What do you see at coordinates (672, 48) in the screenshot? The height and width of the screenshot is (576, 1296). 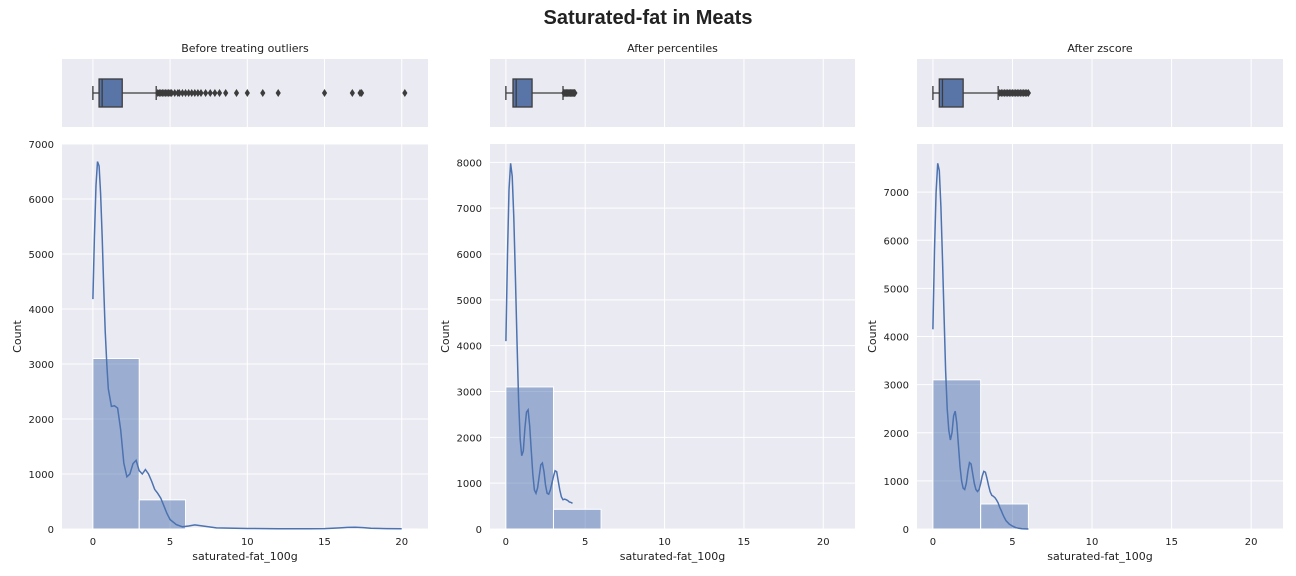 I see `boxplot-title: After percentiles` at bounding box center [672, 48].